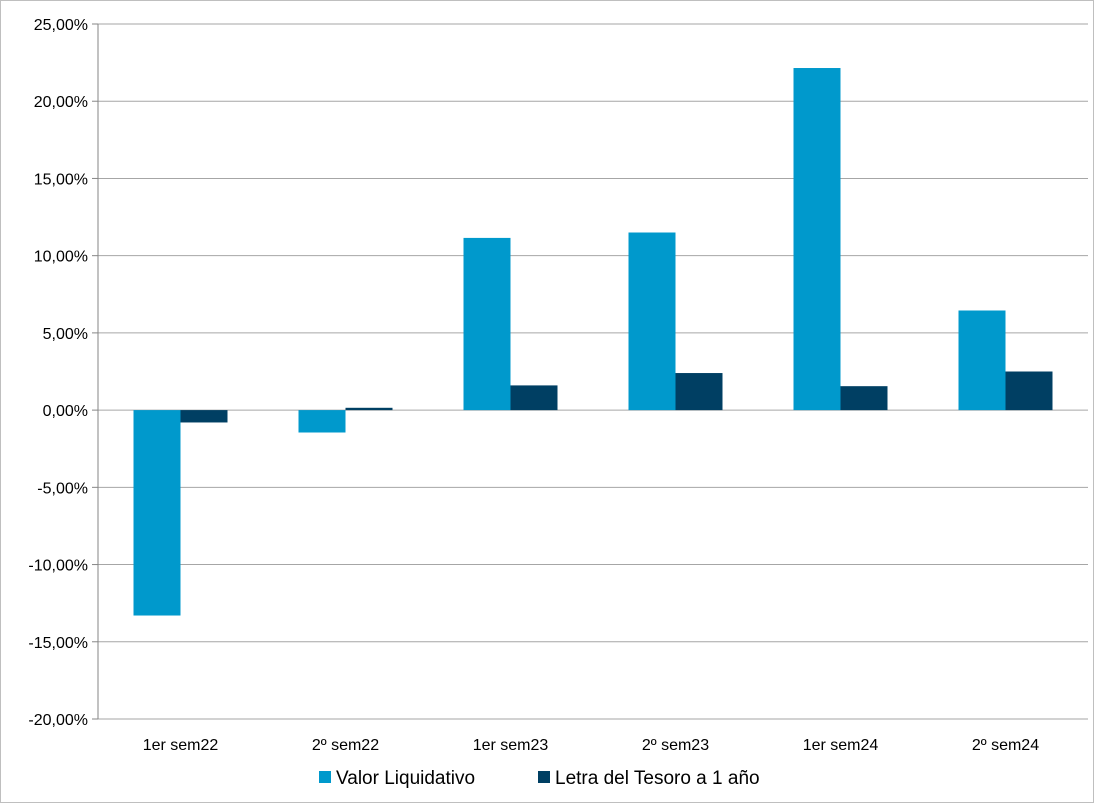  Describe the element at coordinates (62, 488) in the screenshot. I see `y-tick-label: -5,00%` at that location.